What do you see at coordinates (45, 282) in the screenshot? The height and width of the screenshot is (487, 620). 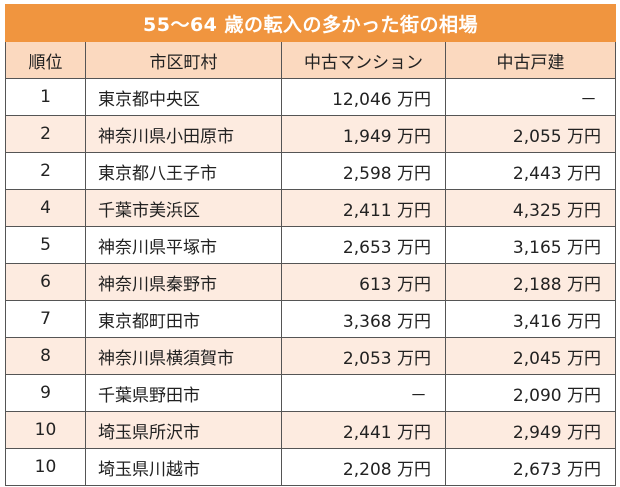 I see `cell-rank: 6` at bounding box center [45, 282].